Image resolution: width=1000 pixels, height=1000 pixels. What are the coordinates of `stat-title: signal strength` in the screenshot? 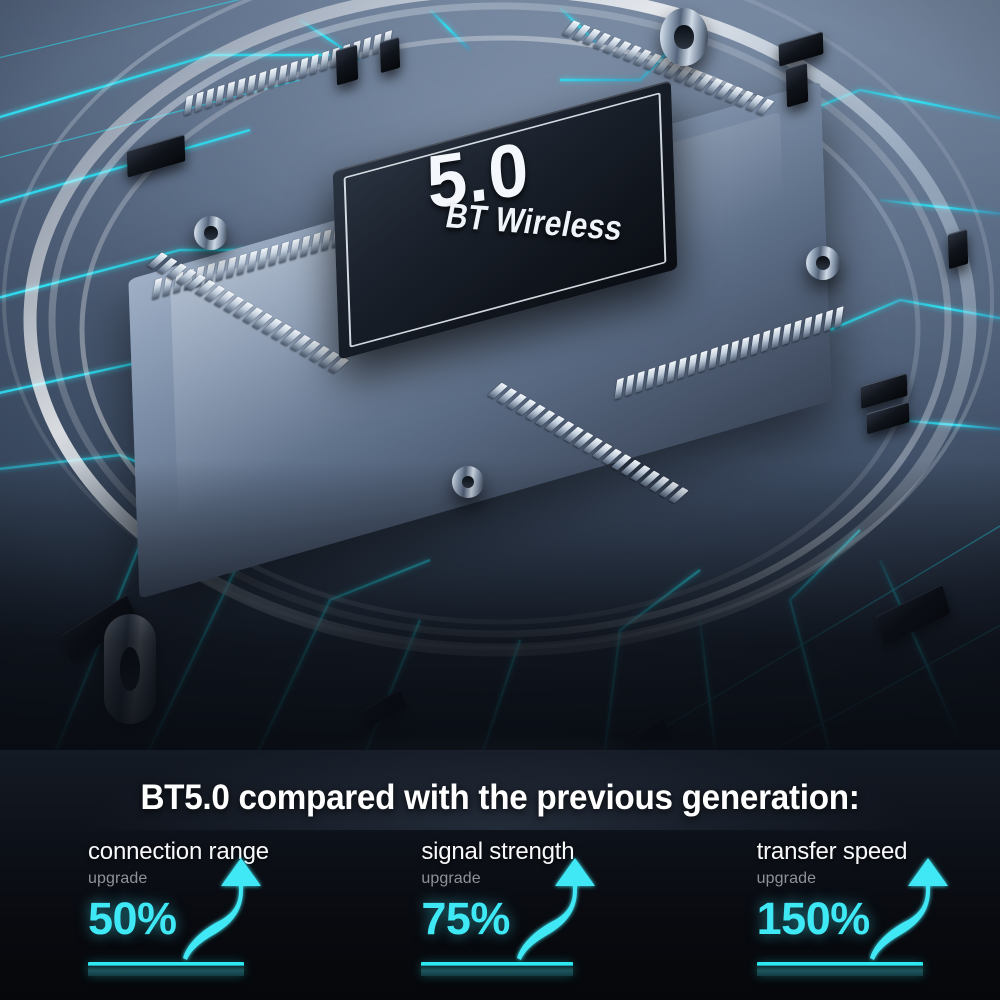 It's located at (498, 851).